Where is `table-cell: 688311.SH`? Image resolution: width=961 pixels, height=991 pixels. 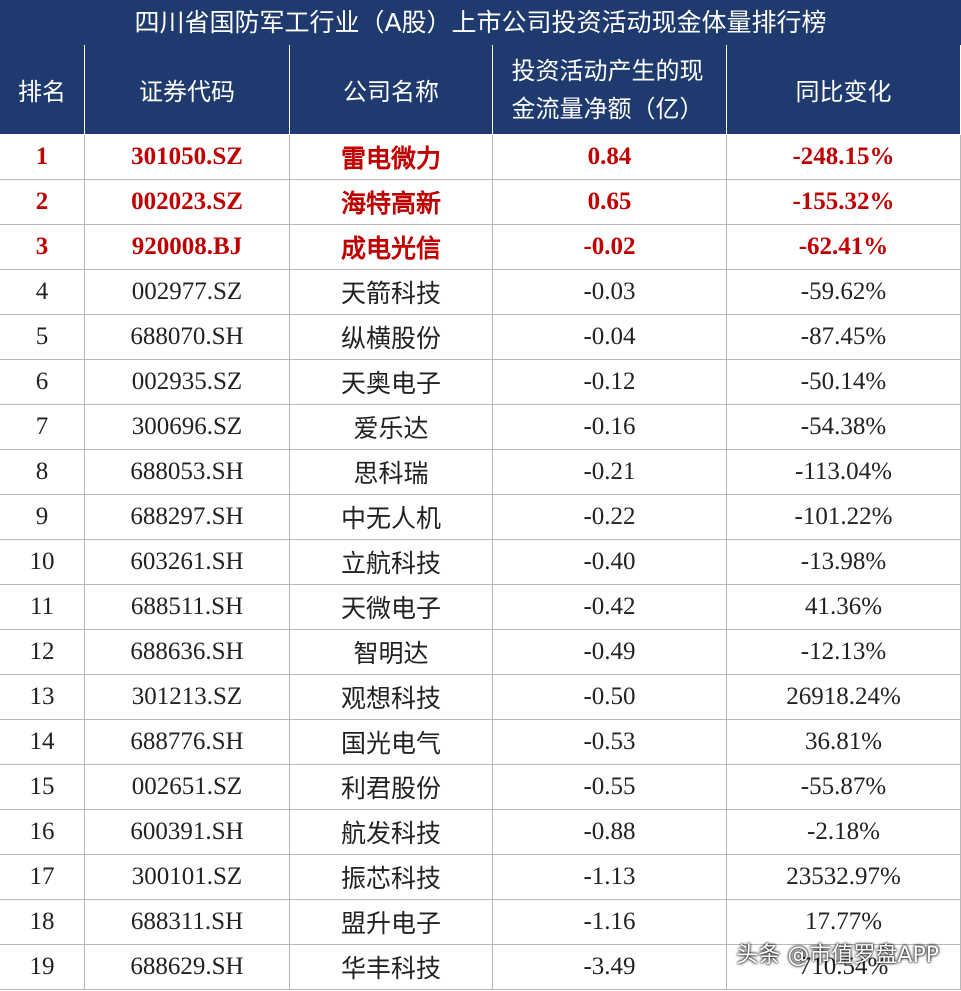 table-cell: 688311.SH is located at coordinates (187, 922).